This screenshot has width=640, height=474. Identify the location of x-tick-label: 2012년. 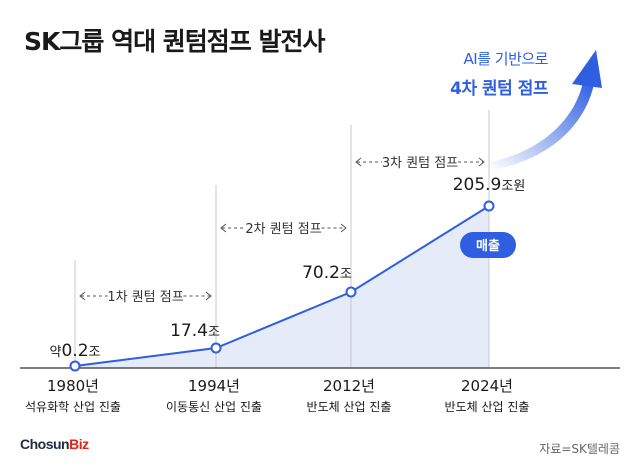
(349, 386).